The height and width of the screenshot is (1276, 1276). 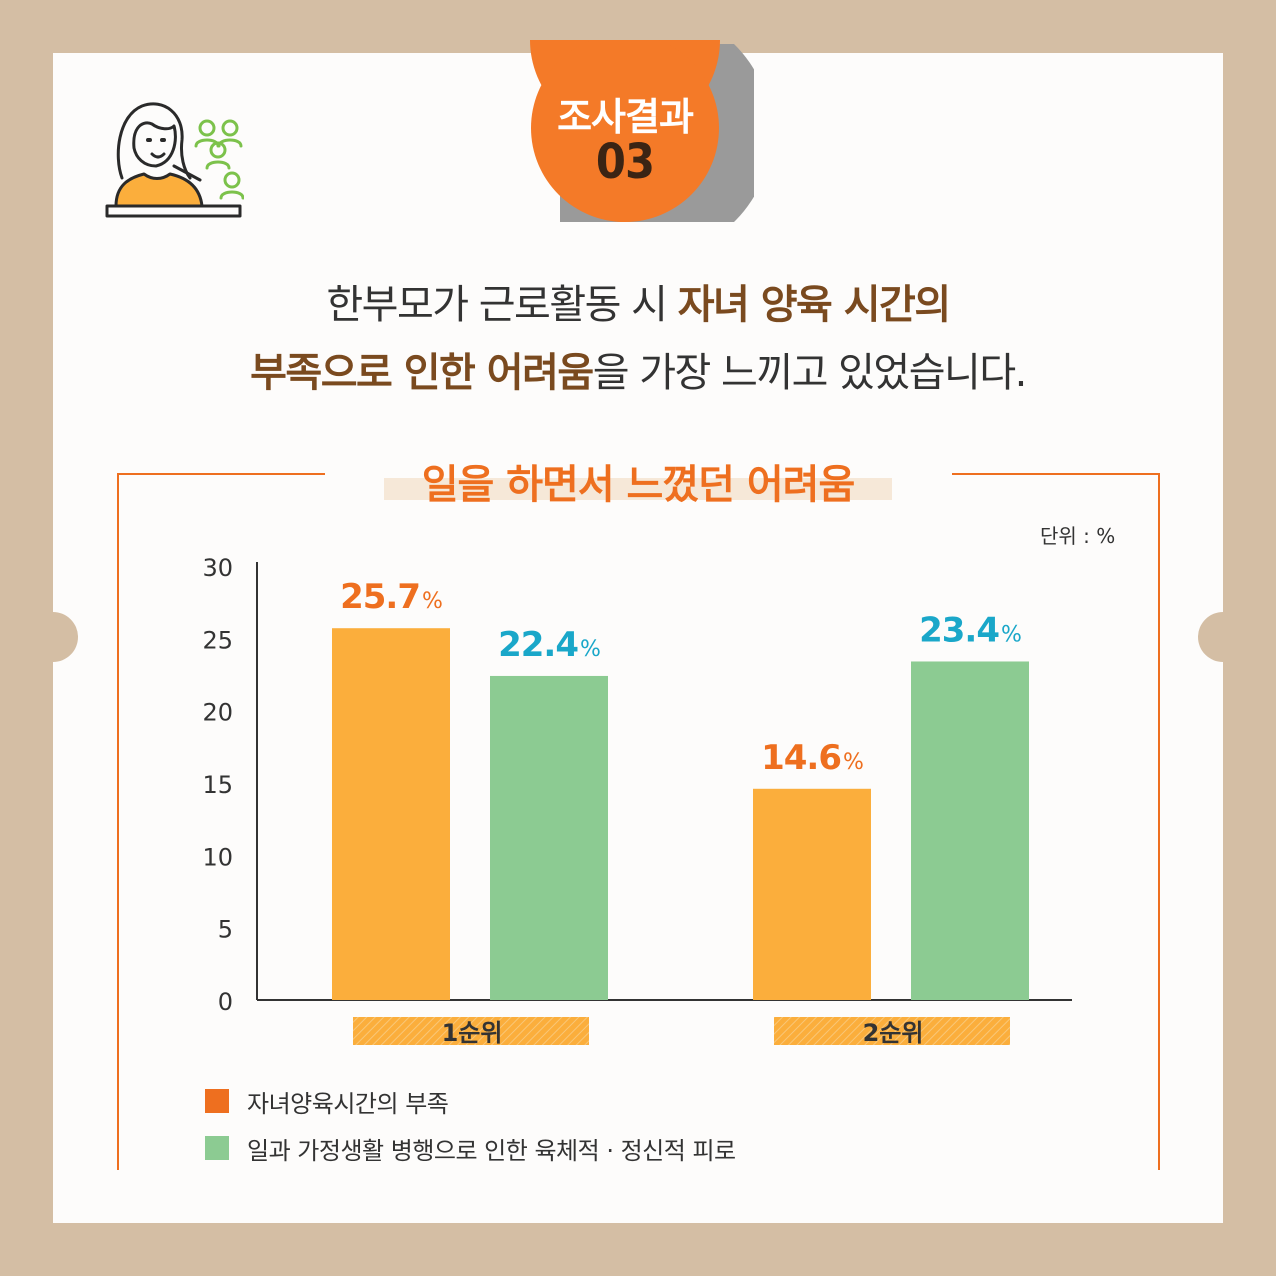 I want to click on badge-number: 03, so click(x=625, y=162).